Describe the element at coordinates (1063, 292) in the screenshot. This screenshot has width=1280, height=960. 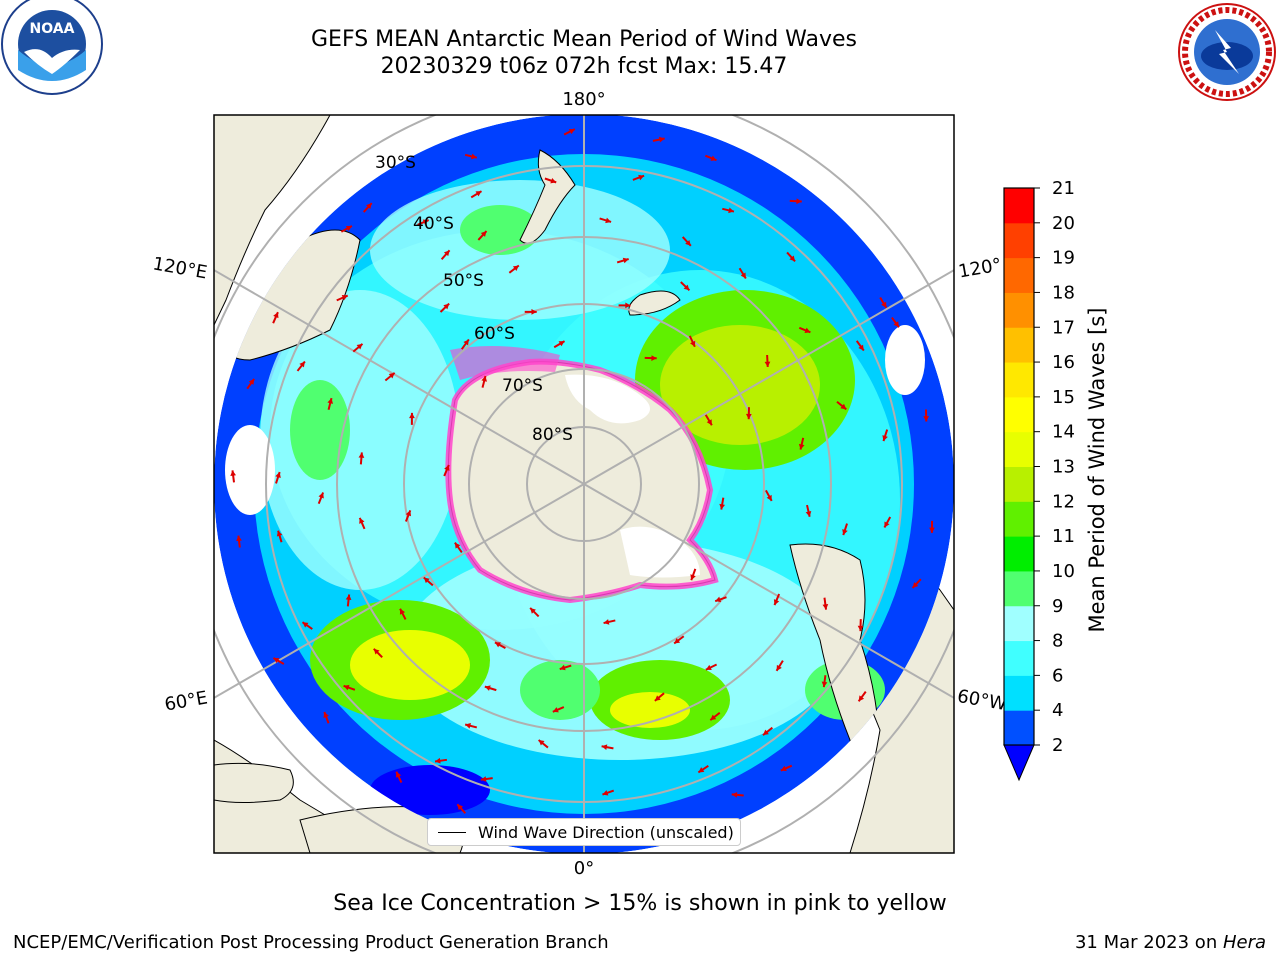
I see `colorbar-tick-label: 18` at that location.